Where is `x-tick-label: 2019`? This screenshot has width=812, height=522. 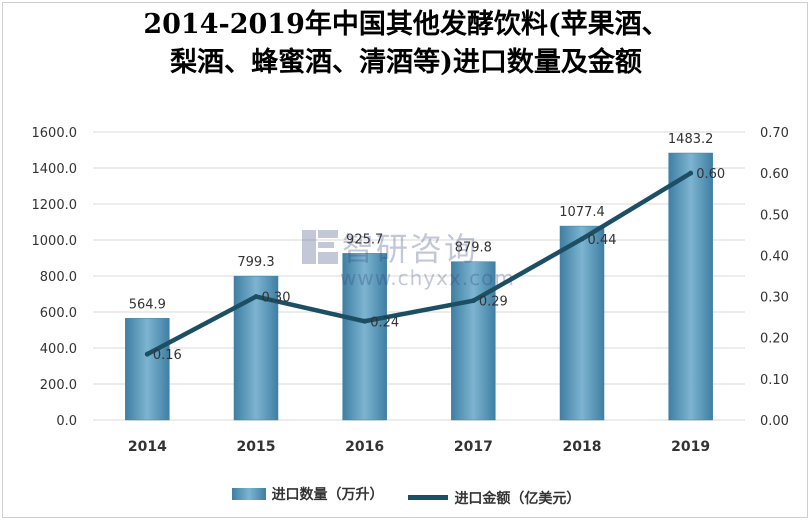
x-tick-label: 2019 is located at coordinates (690, 447).